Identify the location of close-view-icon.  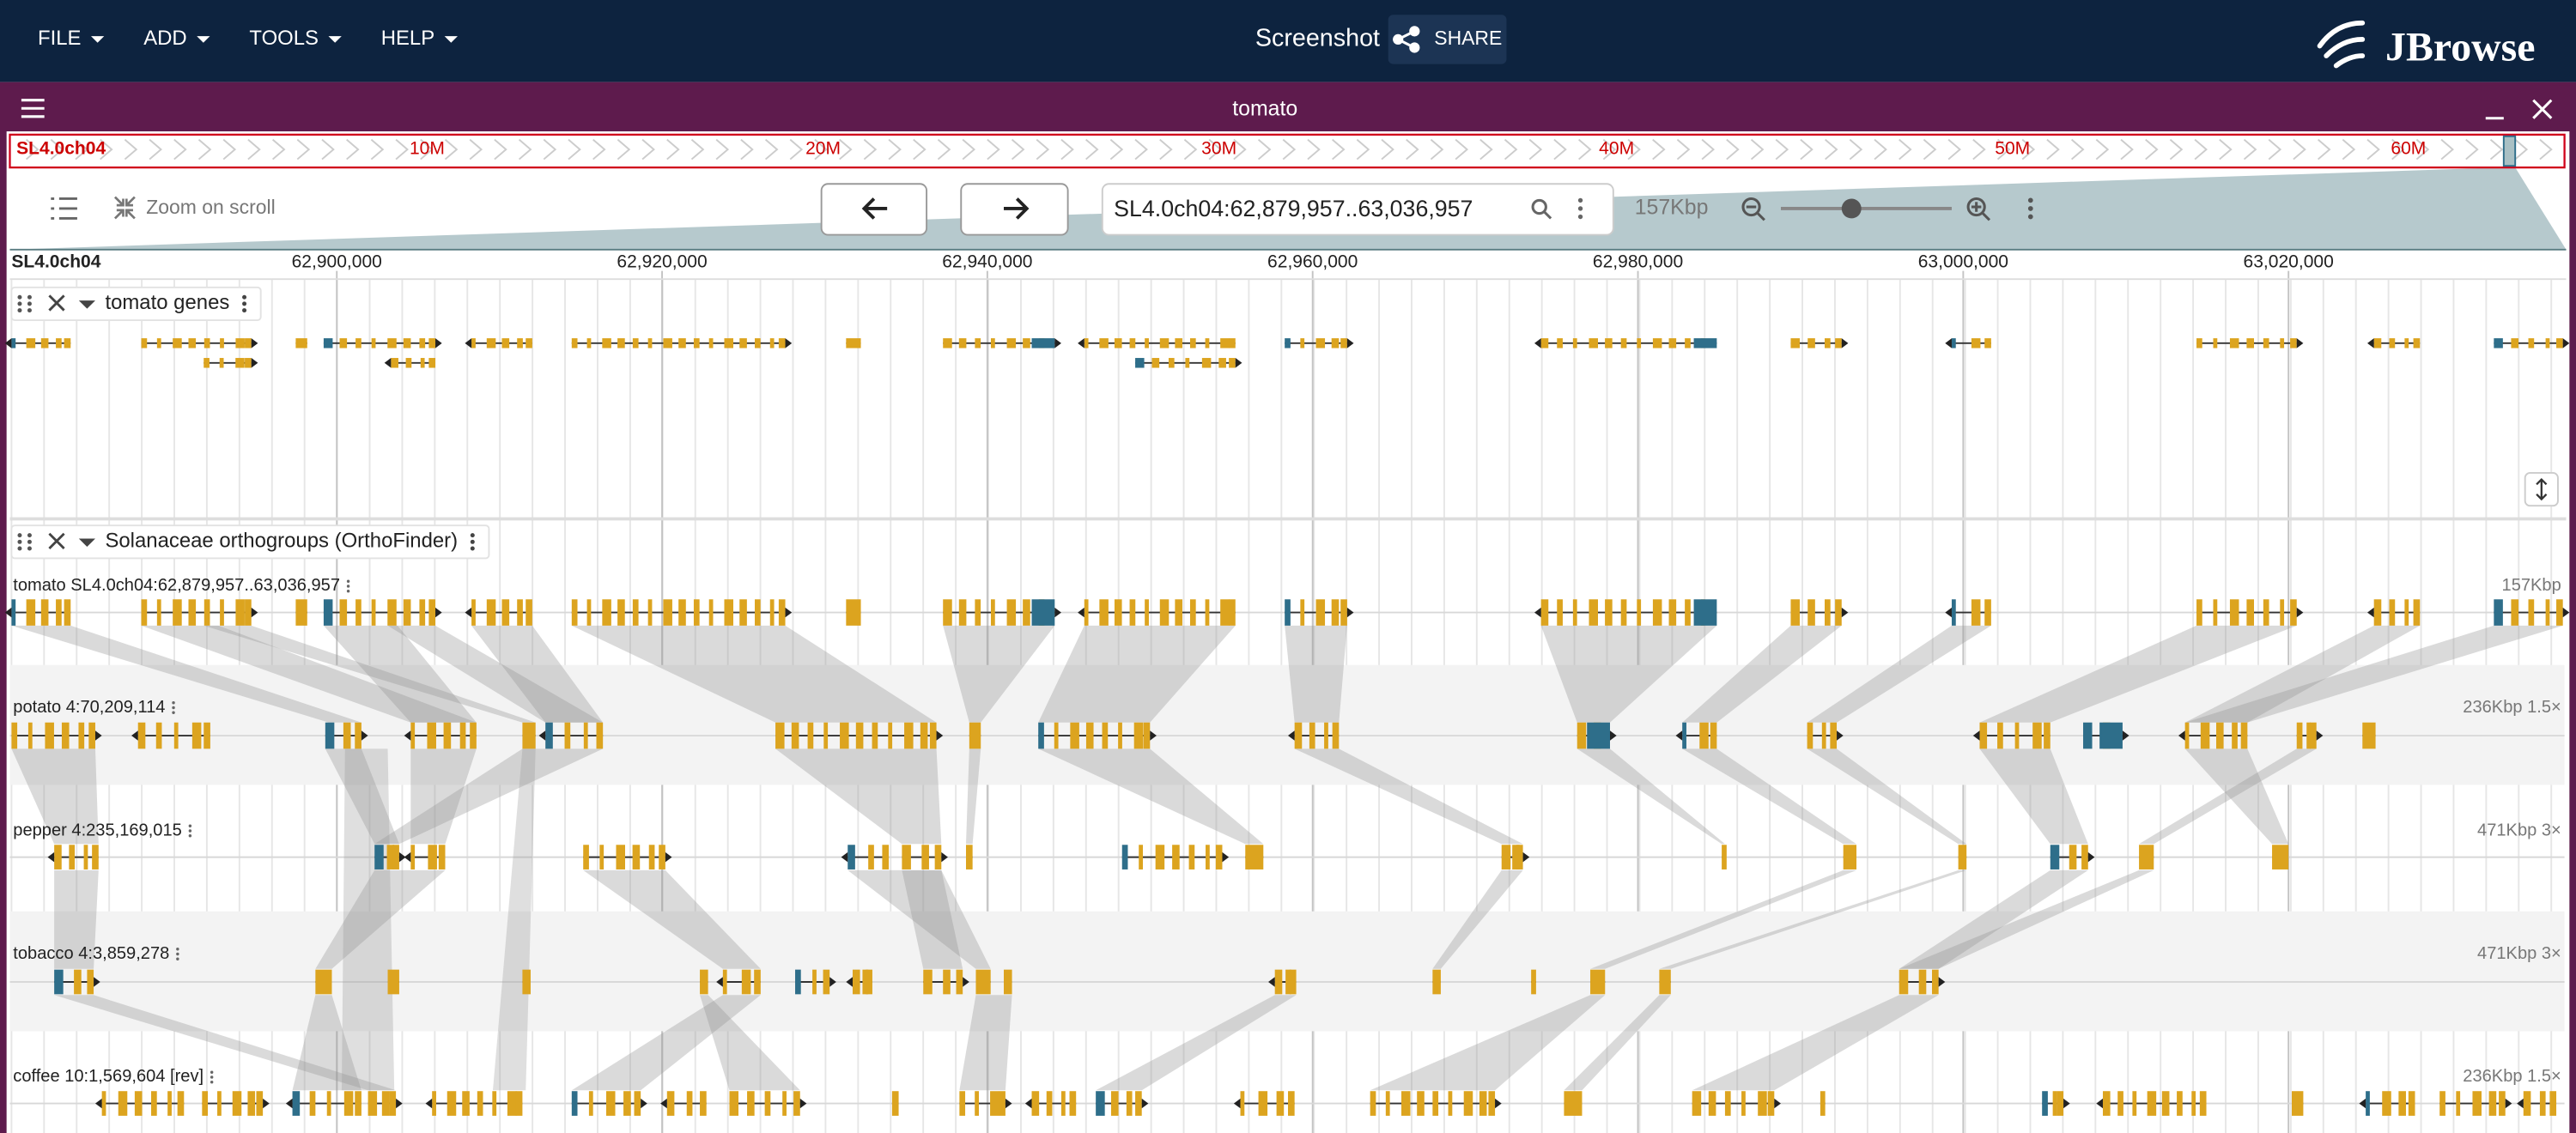
(2543, 109).